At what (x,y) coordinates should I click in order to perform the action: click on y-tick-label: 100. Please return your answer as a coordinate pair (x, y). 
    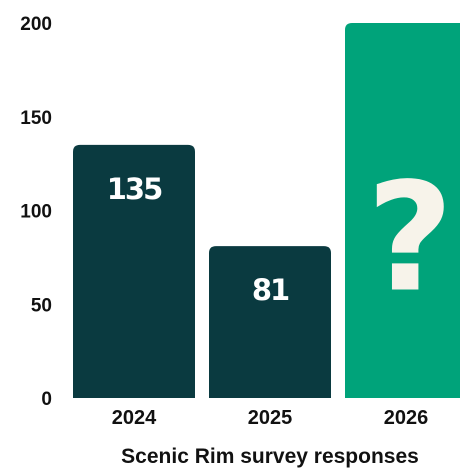
    Looking at the image, I should click on (36, 212).